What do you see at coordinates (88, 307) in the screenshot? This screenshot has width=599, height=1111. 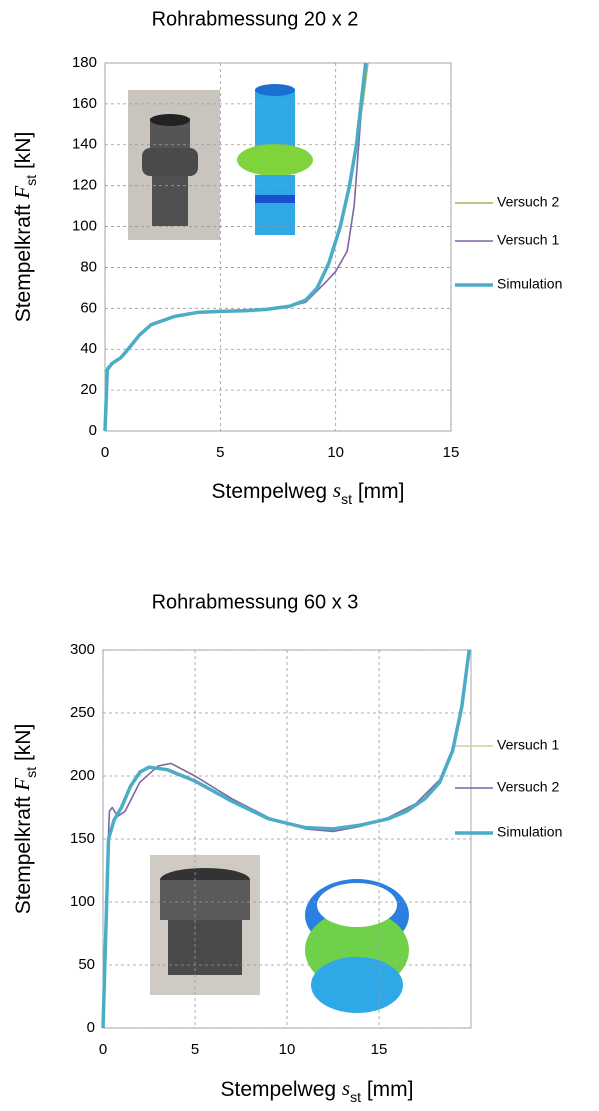 I see `y-tick-label: 60` at bounding box center [88, 307].